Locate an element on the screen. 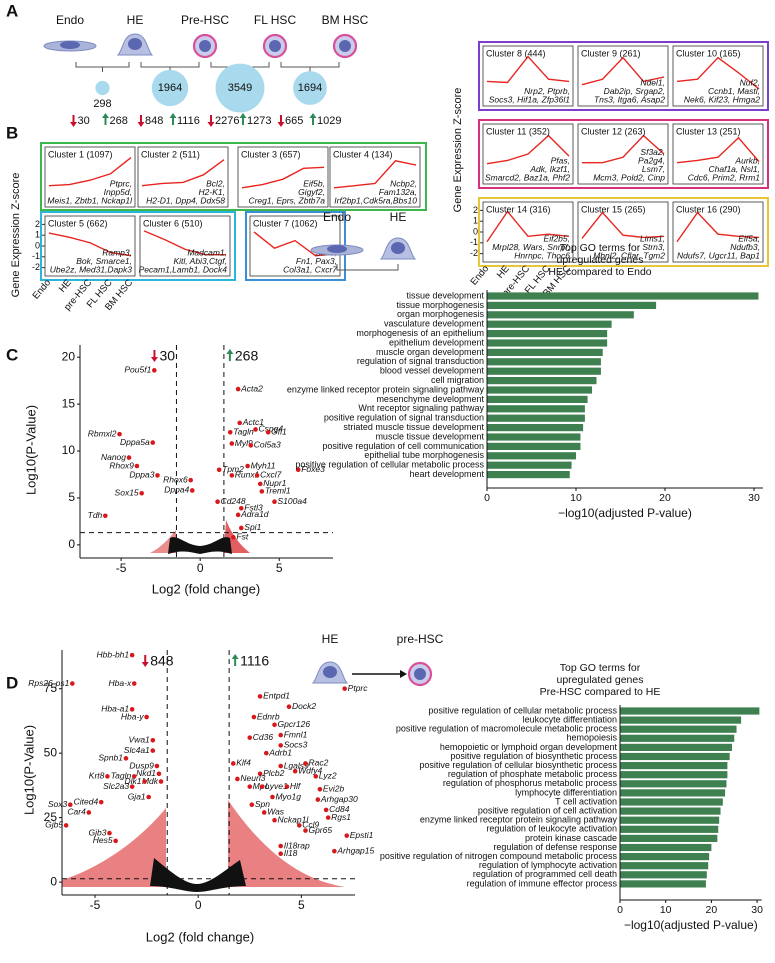 This screenshot has width=775, height=963. go-term: protein kinase cascade is located at coordinates (571, 838).